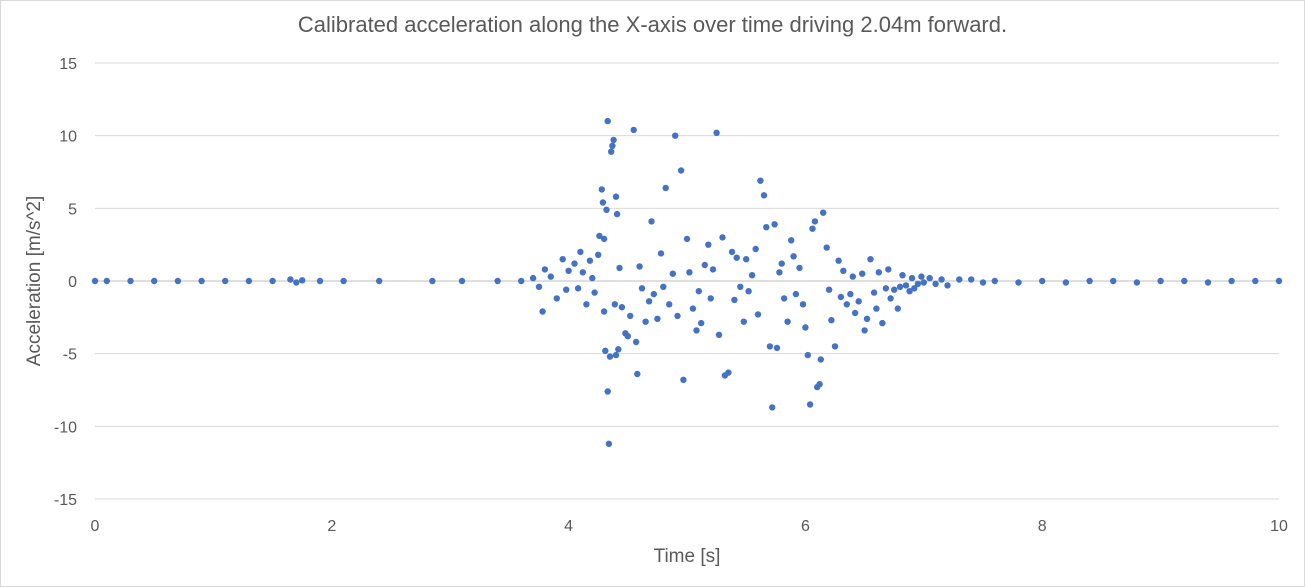 This screenshot has width=1305, height=587. I want to click on x-tick-label: 10, so click(1279, 526).